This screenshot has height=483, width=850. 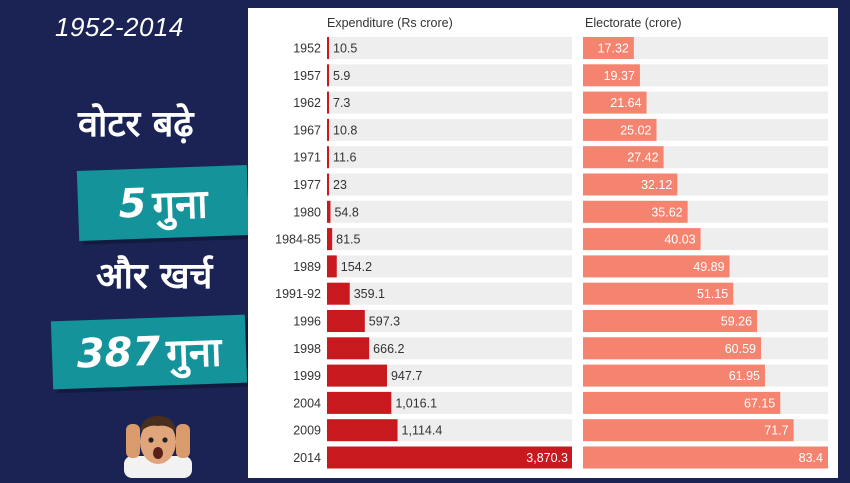 I want to click on year-label: 1962, so click(x=307, y=103).